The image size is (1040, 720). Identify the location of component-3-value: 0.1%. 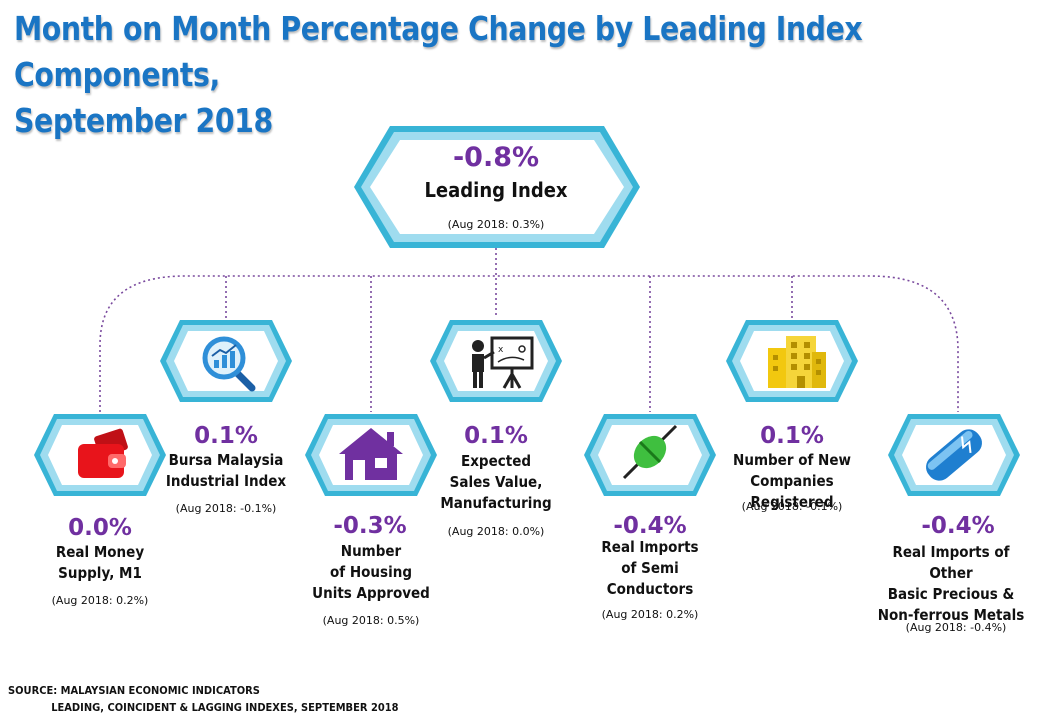
(496, 436).